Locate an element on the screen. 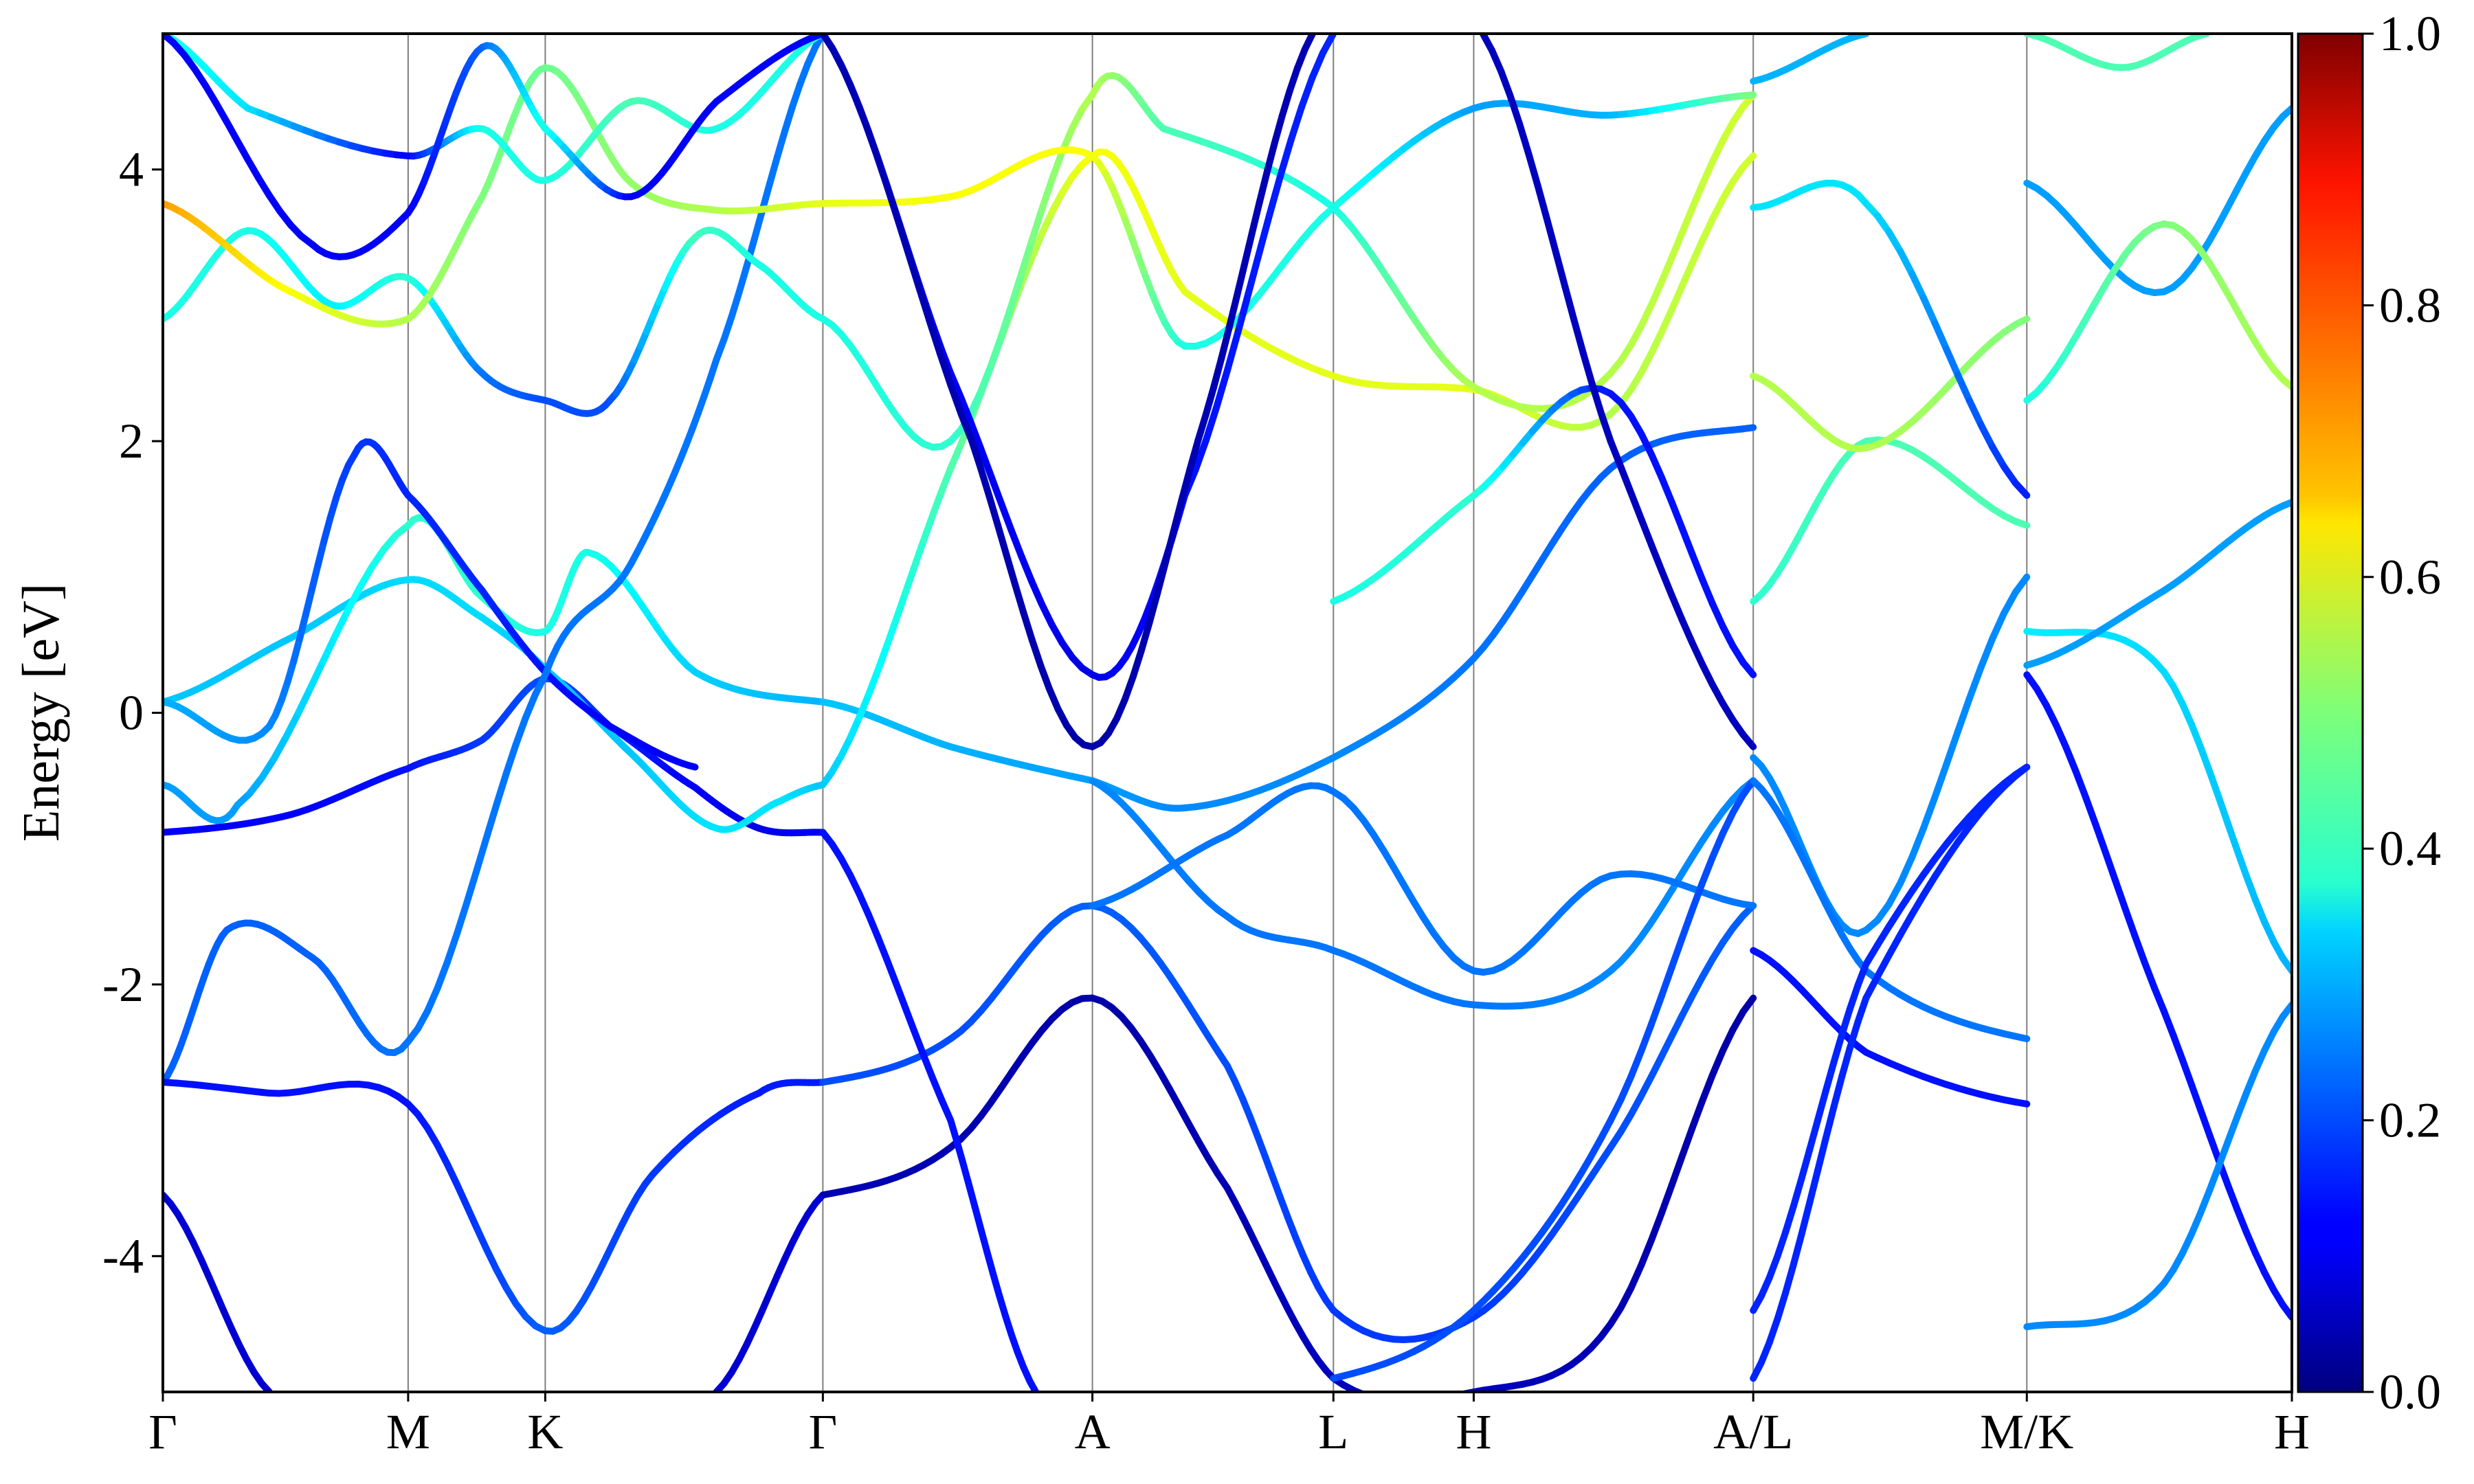 This screenshot has width=2474, height=1484. colorbar-tick-label: 0.4 is located at coordinates (2410, 848).